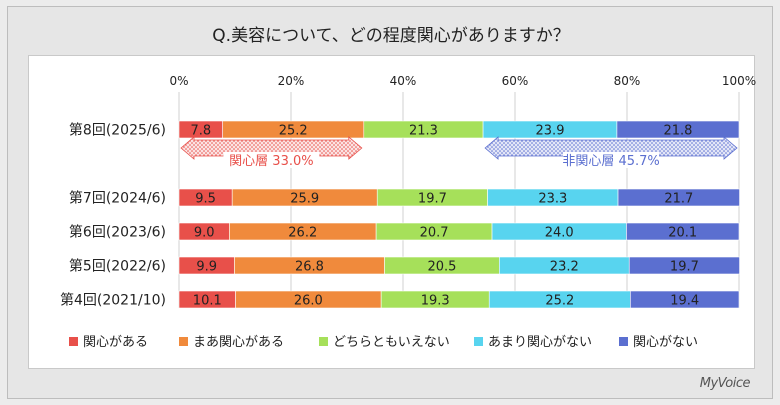  What do you see at coordinates (117, 130) in the screenshot?
I see `row-label: 第8回(2025/6)` at bounding box center [117, 130].